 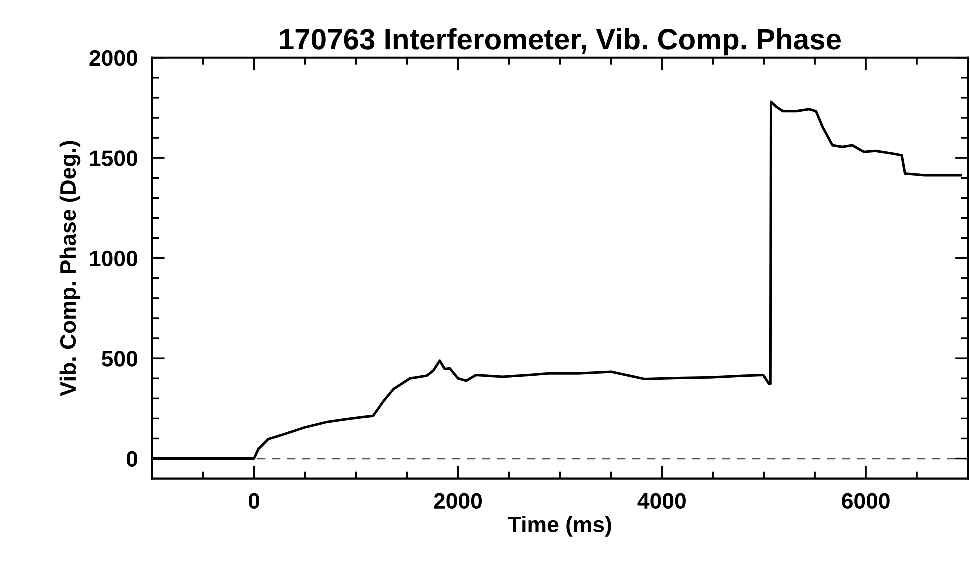 I want to click on x-tick-label: 4000, so click(x=662, y=501).